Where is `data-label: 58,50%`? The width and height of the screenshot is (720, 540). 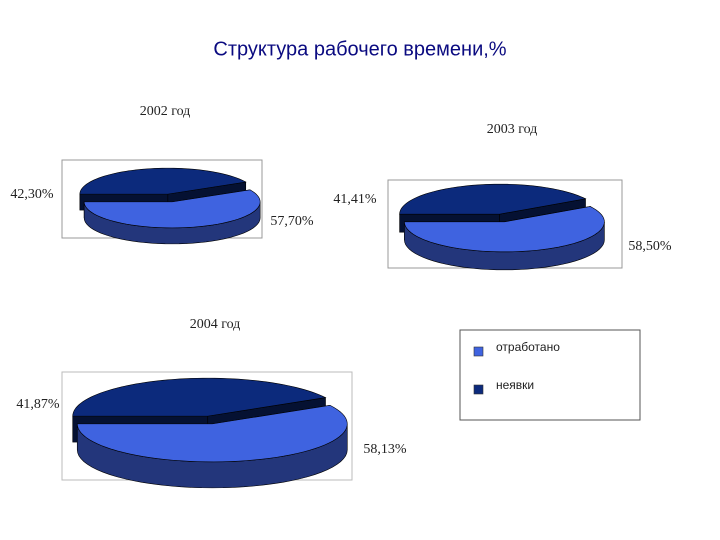 data-label: 58,50% is located at coordinates (650, 246).